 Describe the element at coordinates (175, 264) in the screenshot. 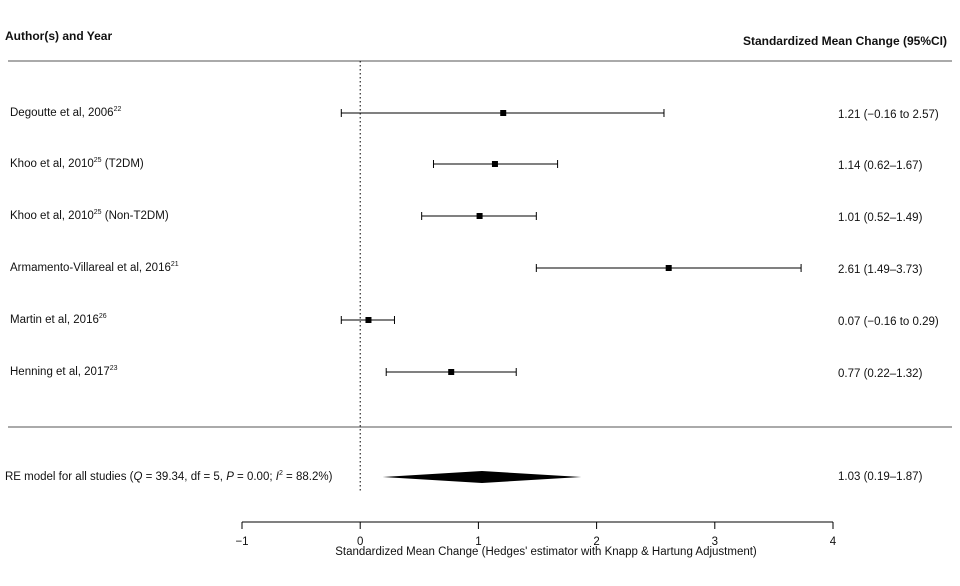

I see `study-ref: 21` at that location.